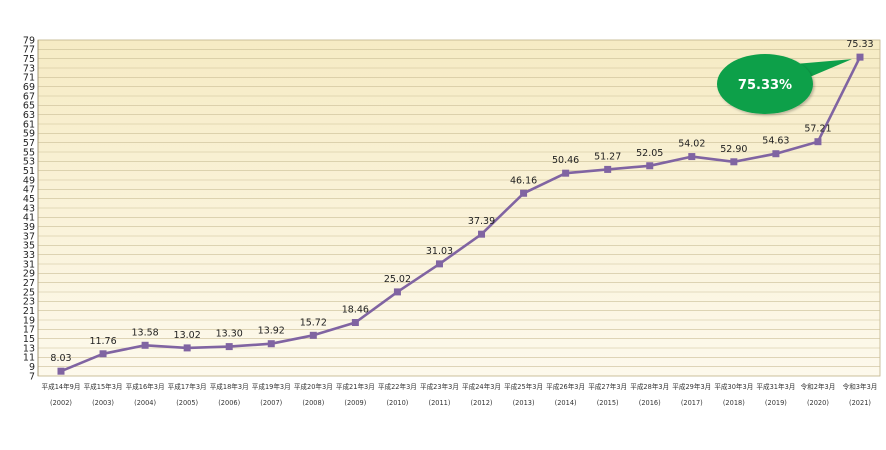 The image size is (886, 450). I want to click on y-tick-label: 79, so click(29, 40).